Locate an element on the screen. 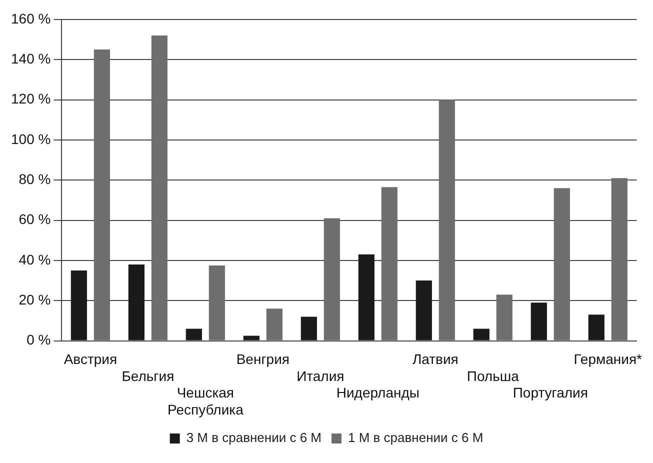 The height and width of the screenshot is (463, 653). x-tick-label: Нидерланды is located at coordinates (378, 392).